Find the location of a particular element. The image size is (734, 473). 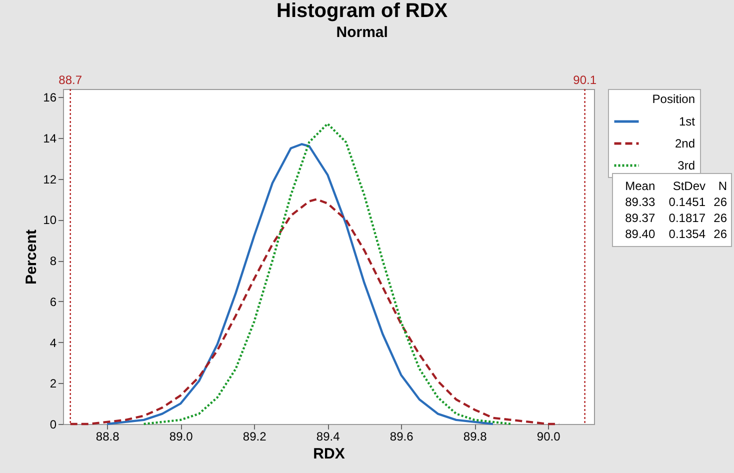

x-tick-label: 89.4 is located at coordinates (328, 437).